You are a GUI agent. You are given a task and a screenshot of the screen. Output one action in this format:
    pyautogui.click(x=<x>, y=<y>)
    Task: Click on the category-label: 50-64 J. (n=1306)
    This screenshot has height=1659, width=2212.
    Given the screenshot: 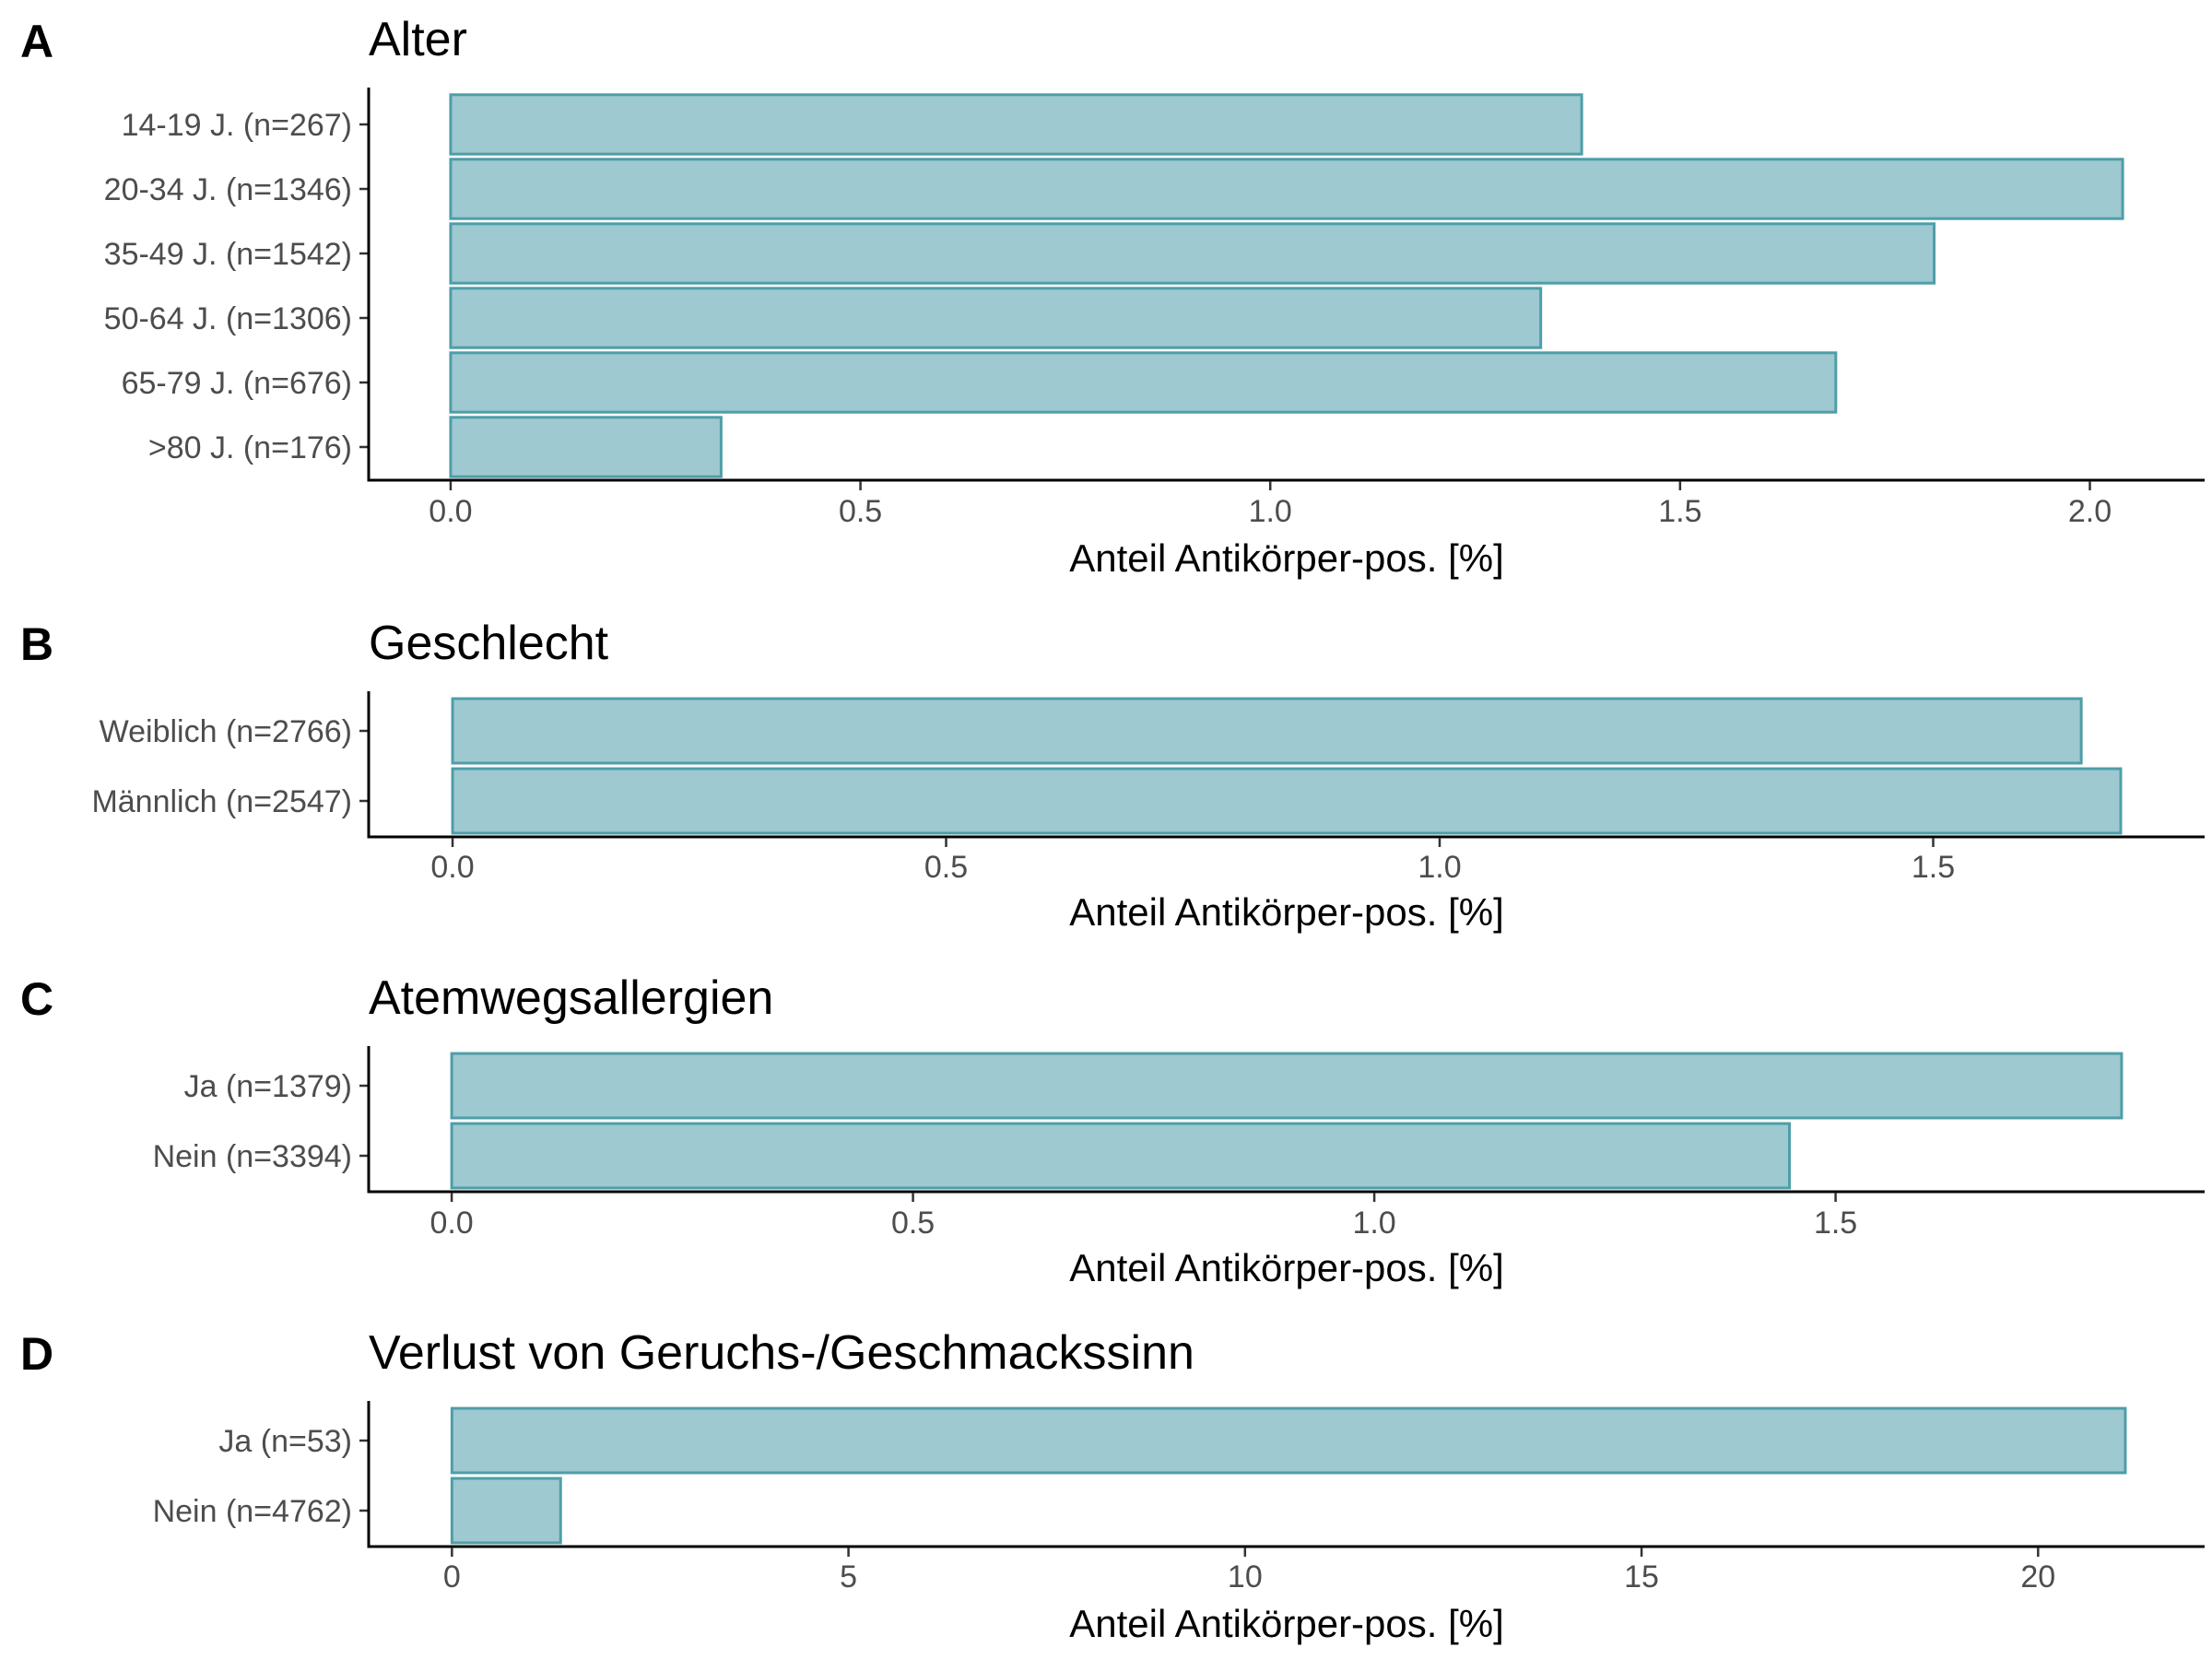 What is the action you would take?
    pyautogui.click(x=228, y=318)
    